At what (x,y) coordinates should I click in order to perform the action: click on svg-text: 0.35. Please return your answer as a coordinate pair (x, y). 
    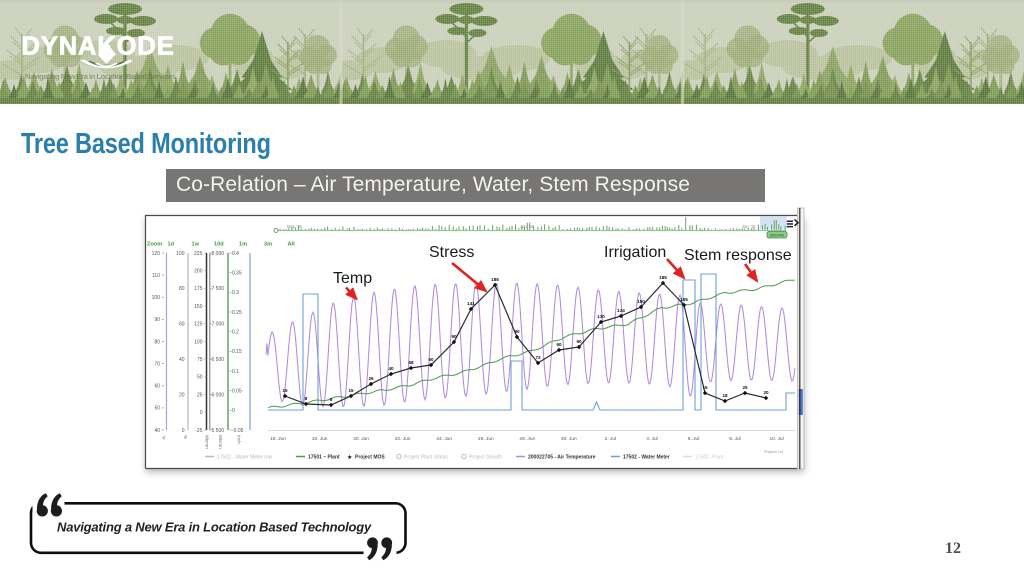
    Looking at the image, I should click on (237, 274).